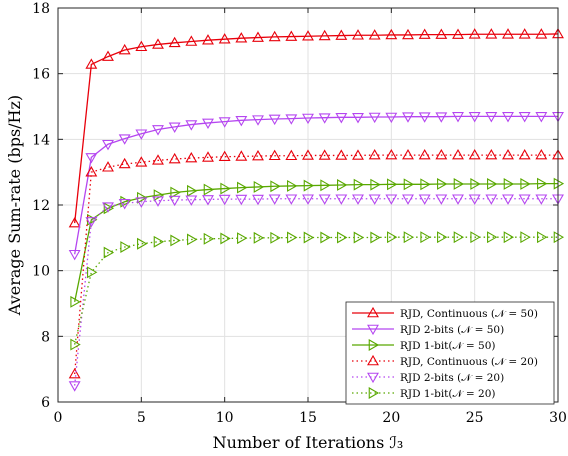  What do you see at coordinates (391, 418) in the screenshot?
I see `x-tick-label: 20` at bounding box center [391, 418].